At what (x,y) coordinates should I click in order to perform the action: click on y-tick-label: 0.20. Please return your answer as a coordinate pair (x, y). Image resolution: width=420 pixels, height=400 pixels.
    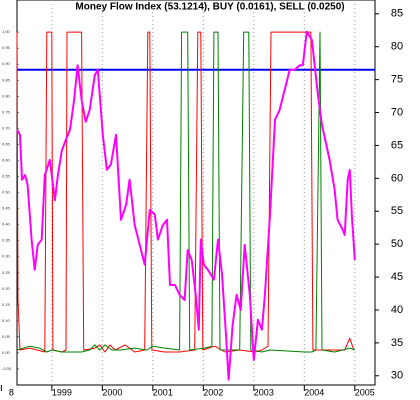
    Looking at the image, I should click on (6, 288).